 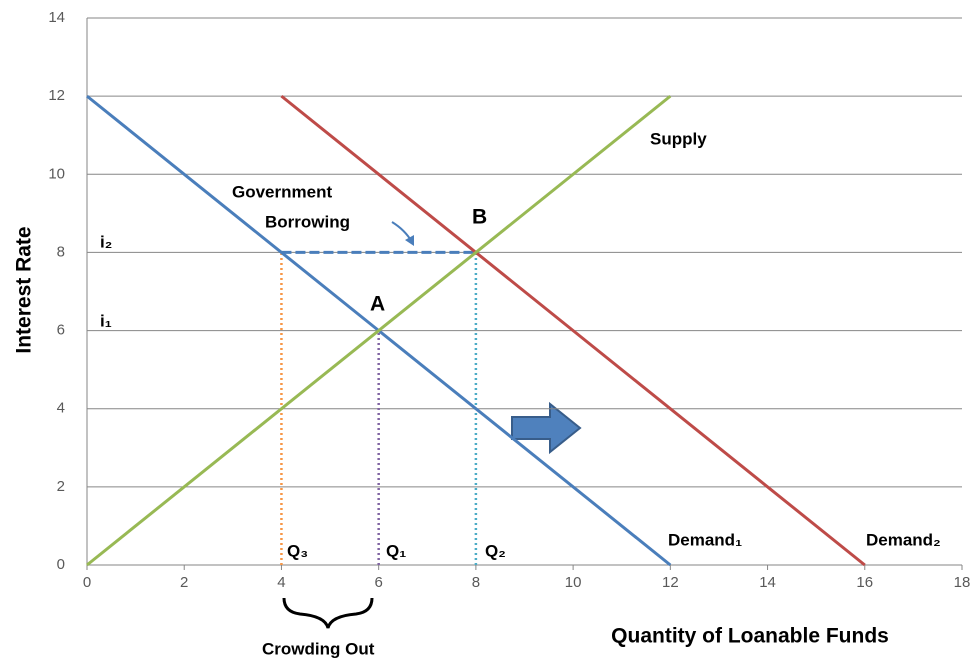 What do you see at coordinates (56, 173) in the screenshot?
I see `y-tick-label: 10` at bounding box center [56, 173].